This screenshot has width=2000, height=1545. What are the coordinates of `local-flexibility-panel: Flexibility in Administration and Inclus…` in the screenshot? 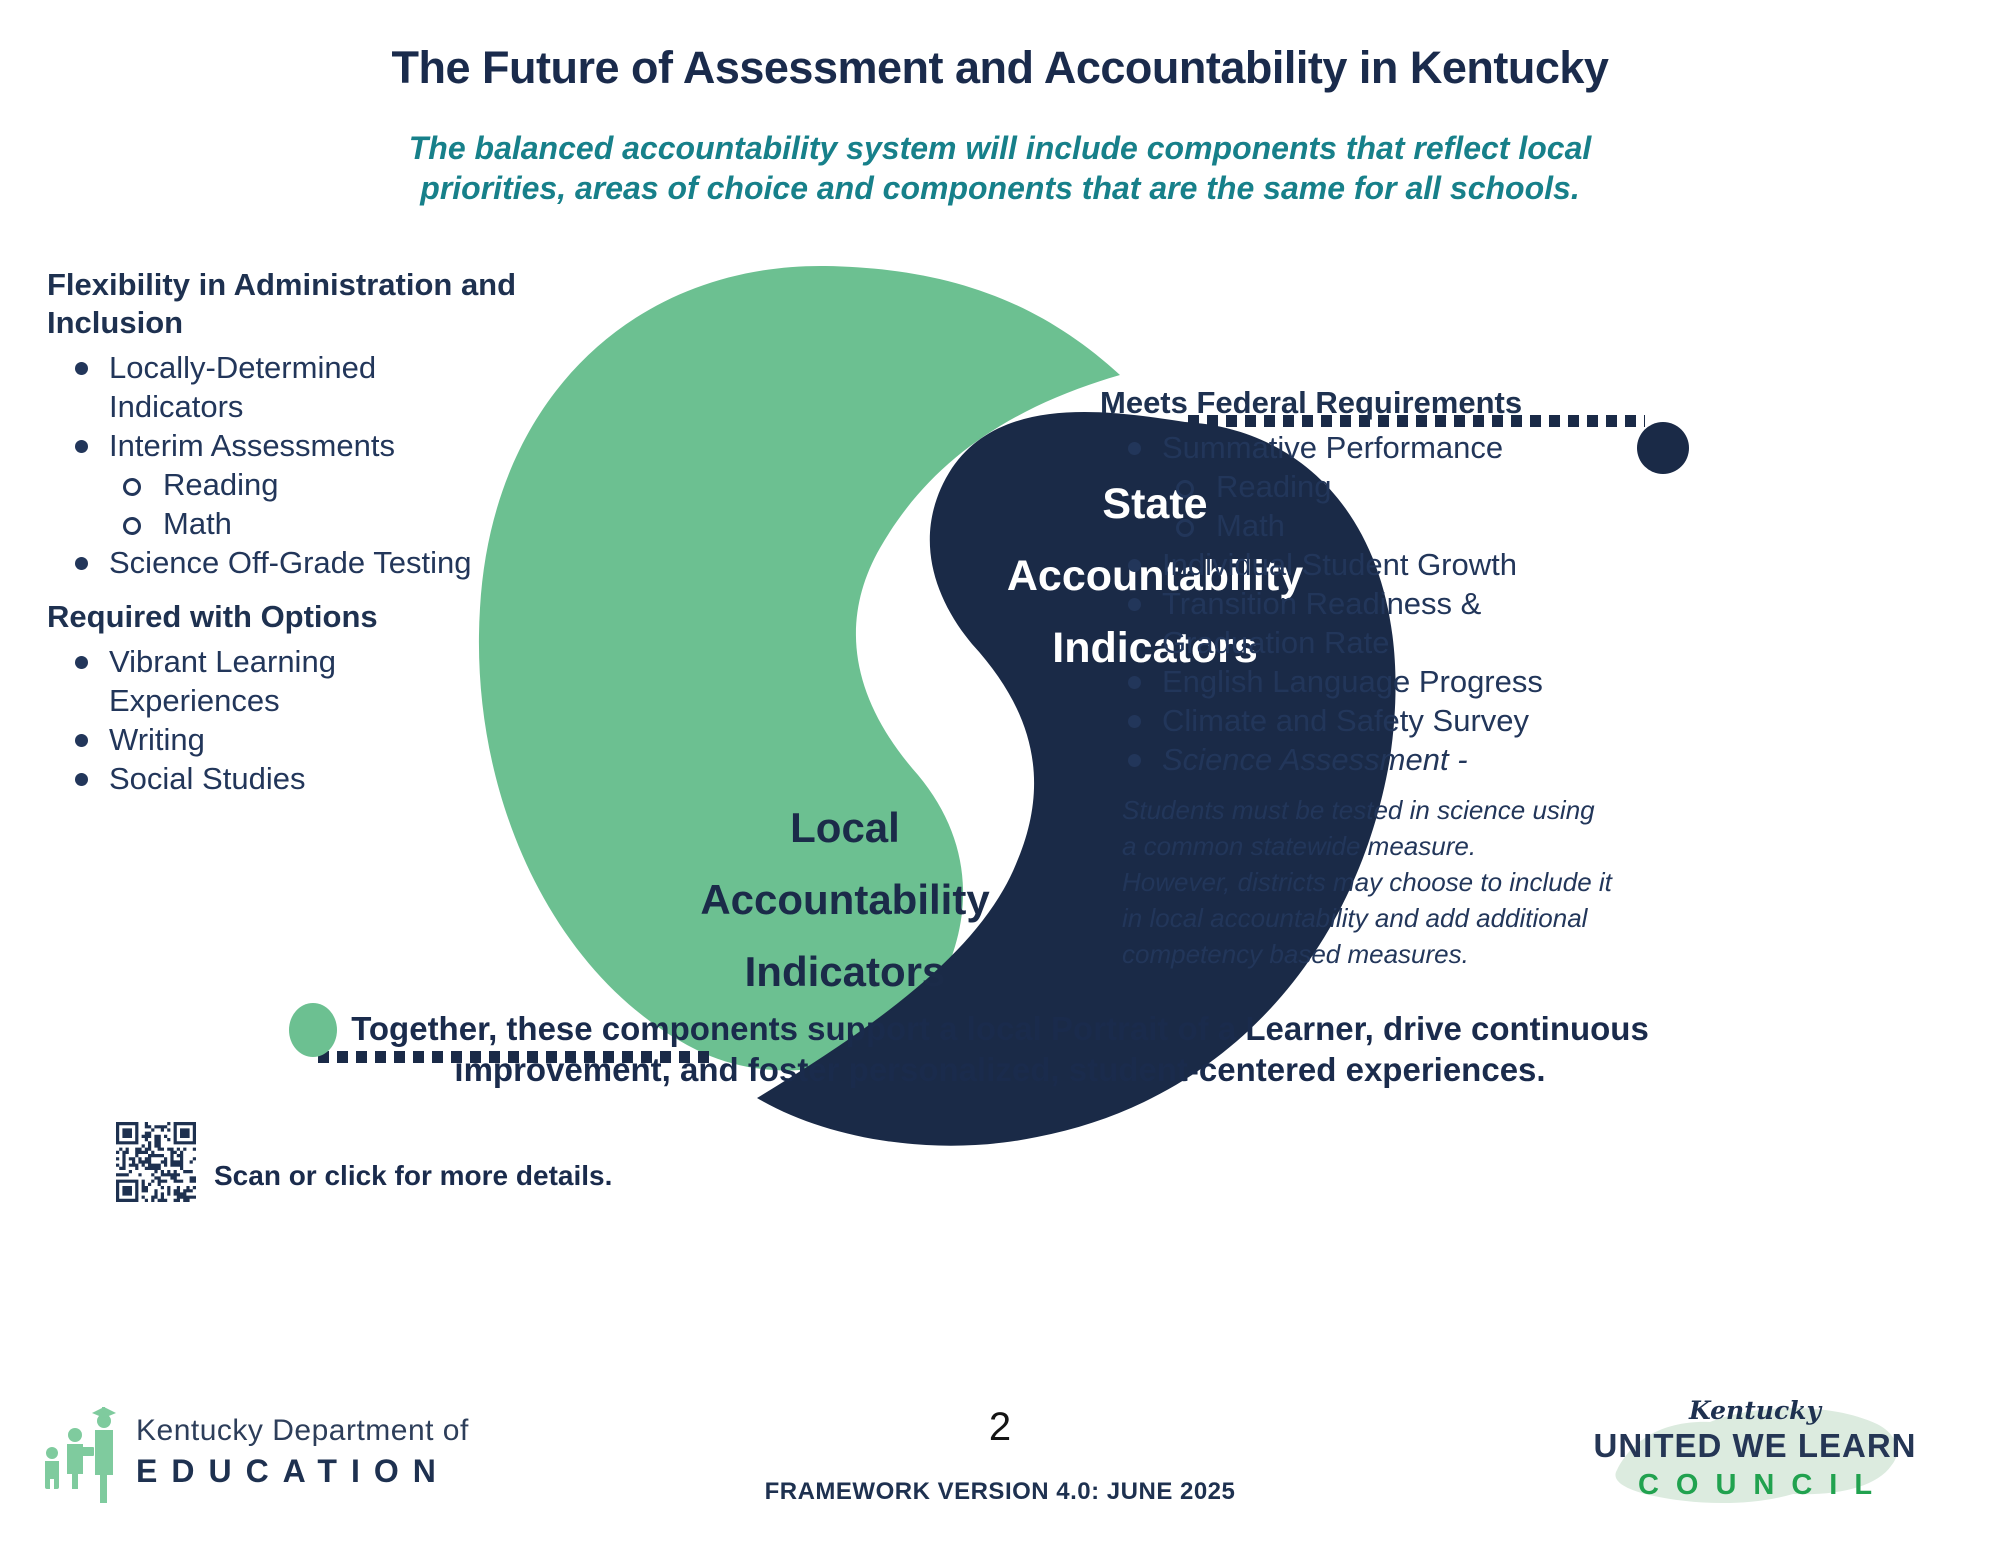 It's located at (287, 532).